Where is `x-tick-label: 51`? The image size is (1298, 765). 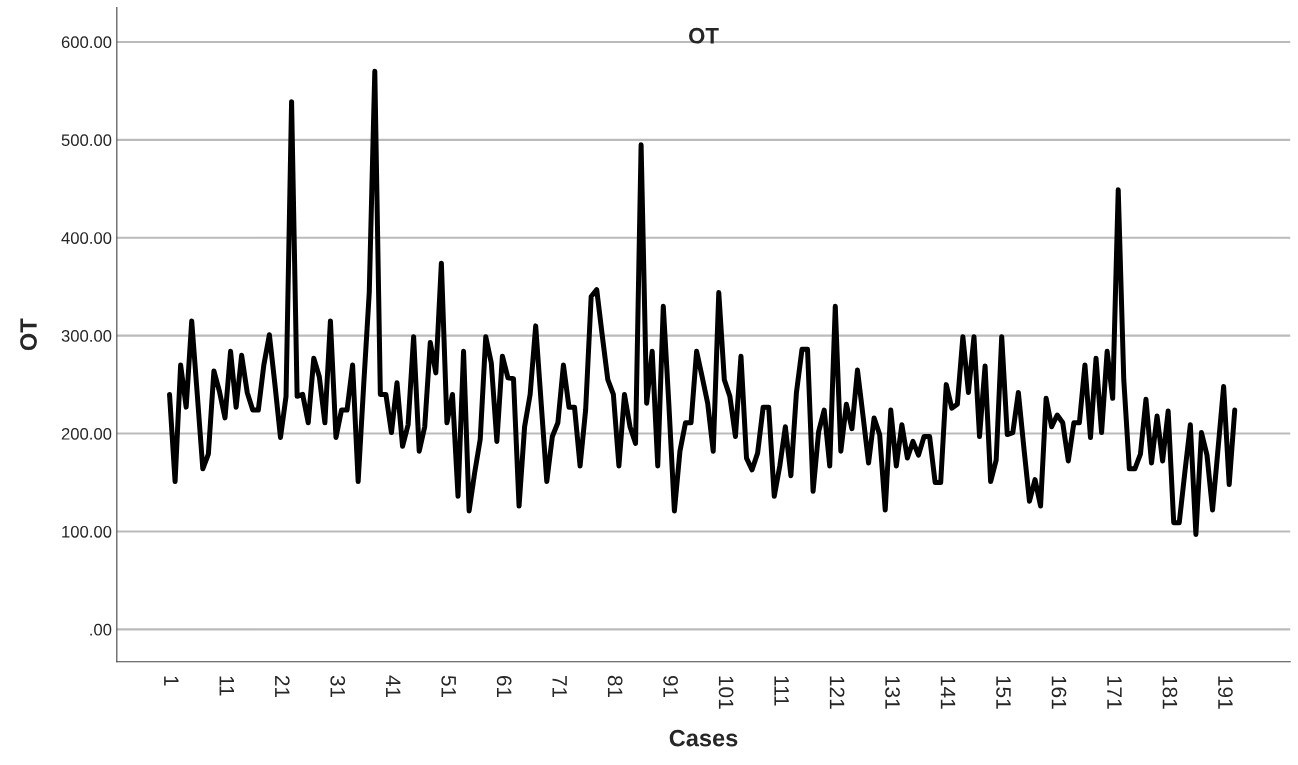 x-tick-label: 51 is located at coordinates (448, 686).